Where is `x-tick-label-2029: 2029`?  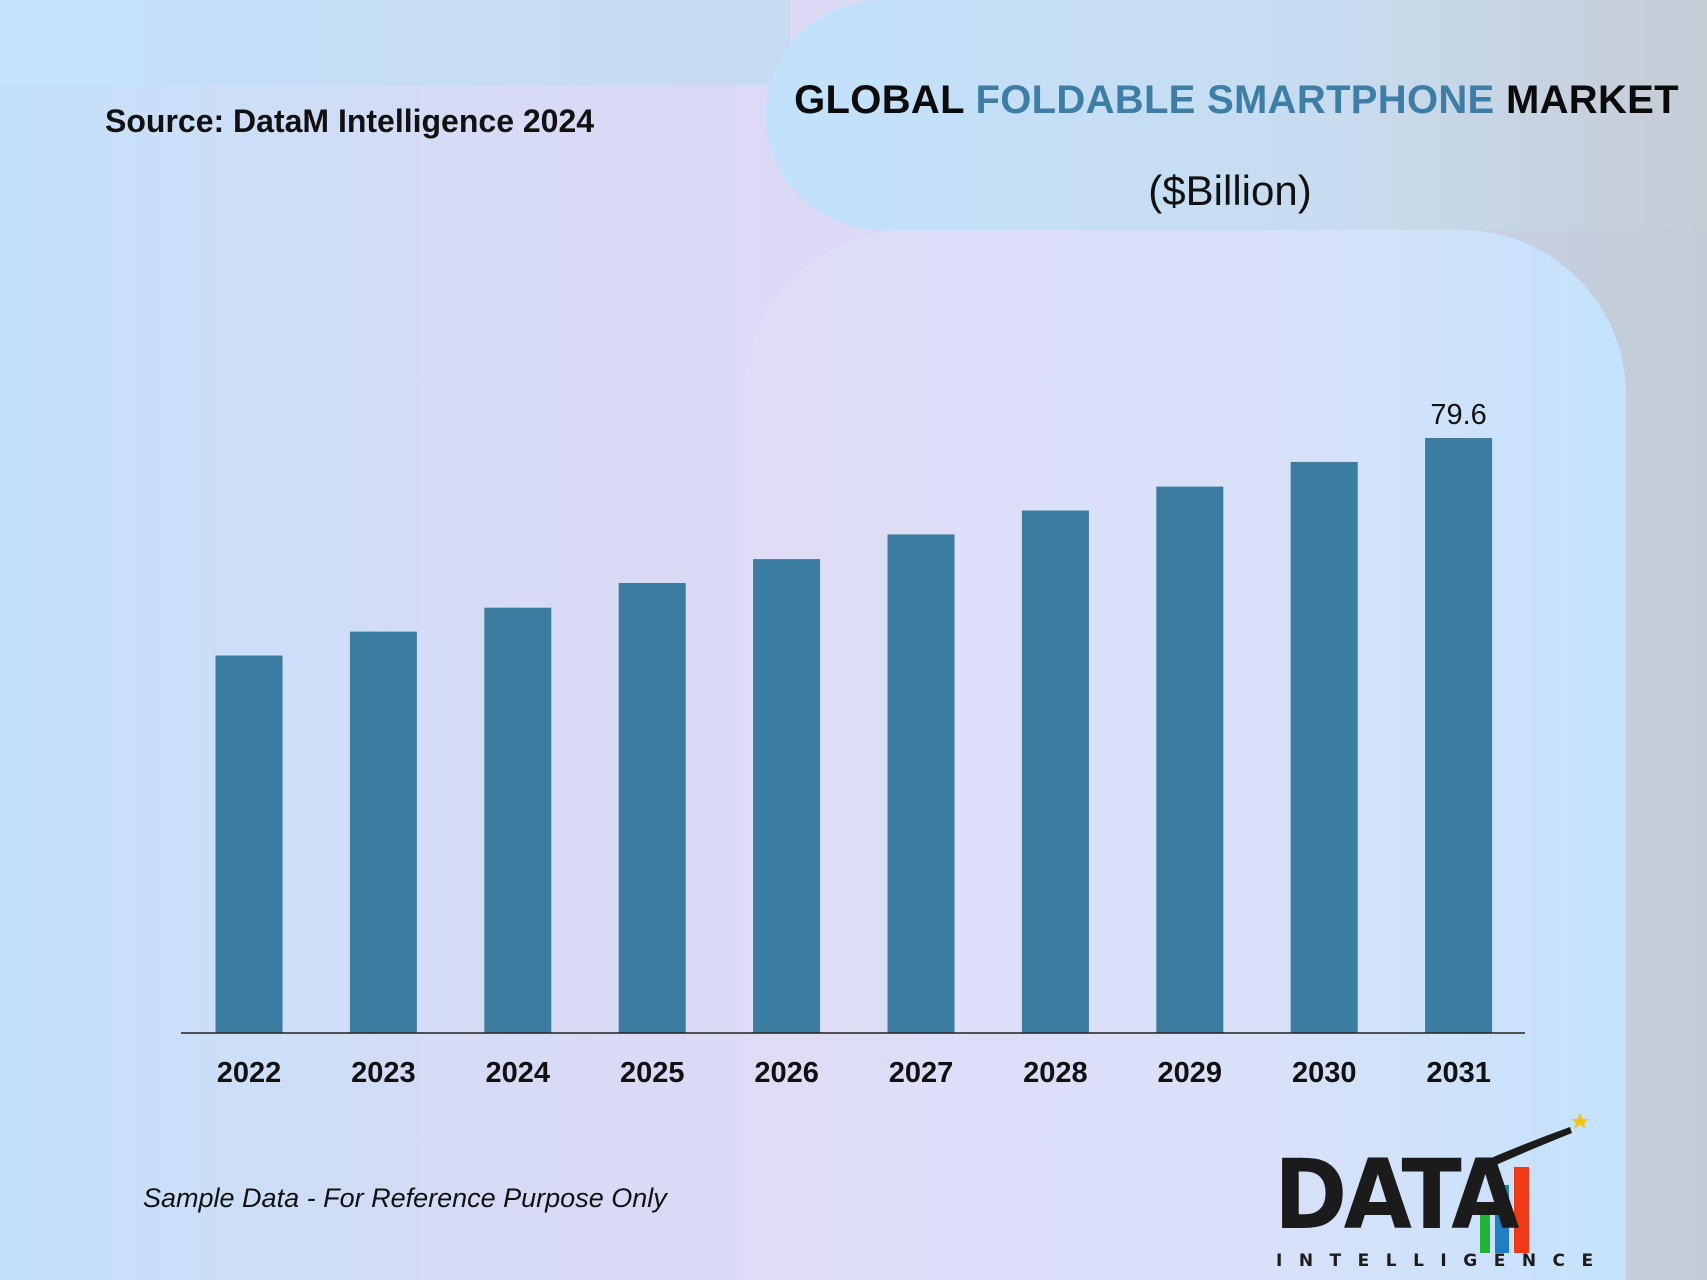 x-tick-label-2029: 2029 is located at coordinates (1190, 1073).